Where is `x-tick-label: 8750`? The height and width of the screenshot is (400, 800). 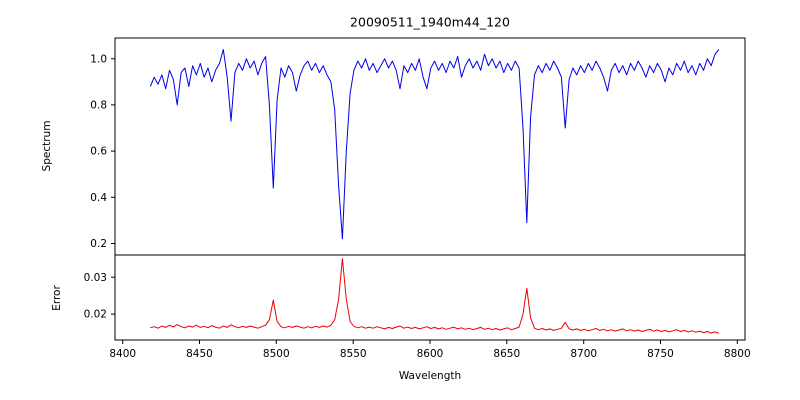
x-tick-label: 8750 is located at coordinates (660, 354).